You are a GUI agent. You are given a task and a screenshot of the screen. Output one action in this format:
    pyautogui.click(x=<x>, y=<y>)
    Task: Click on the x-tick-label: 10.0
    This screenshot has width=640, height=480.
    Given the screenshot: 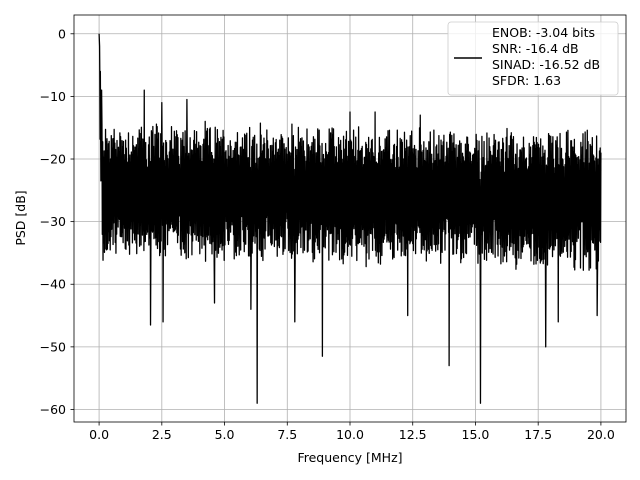 What is the action you would take?
    pyautogui.click(x=350, y=434)
    